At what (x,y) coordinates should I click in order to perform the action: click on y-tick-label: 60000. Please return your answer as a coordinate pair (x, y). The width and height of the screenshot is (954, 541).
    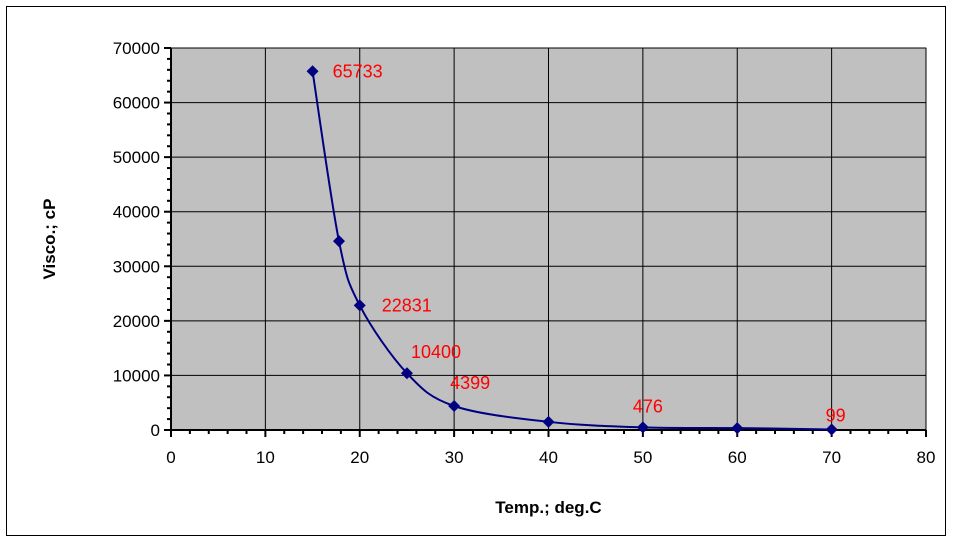
    Looking at the image, I should click on (136, 103).